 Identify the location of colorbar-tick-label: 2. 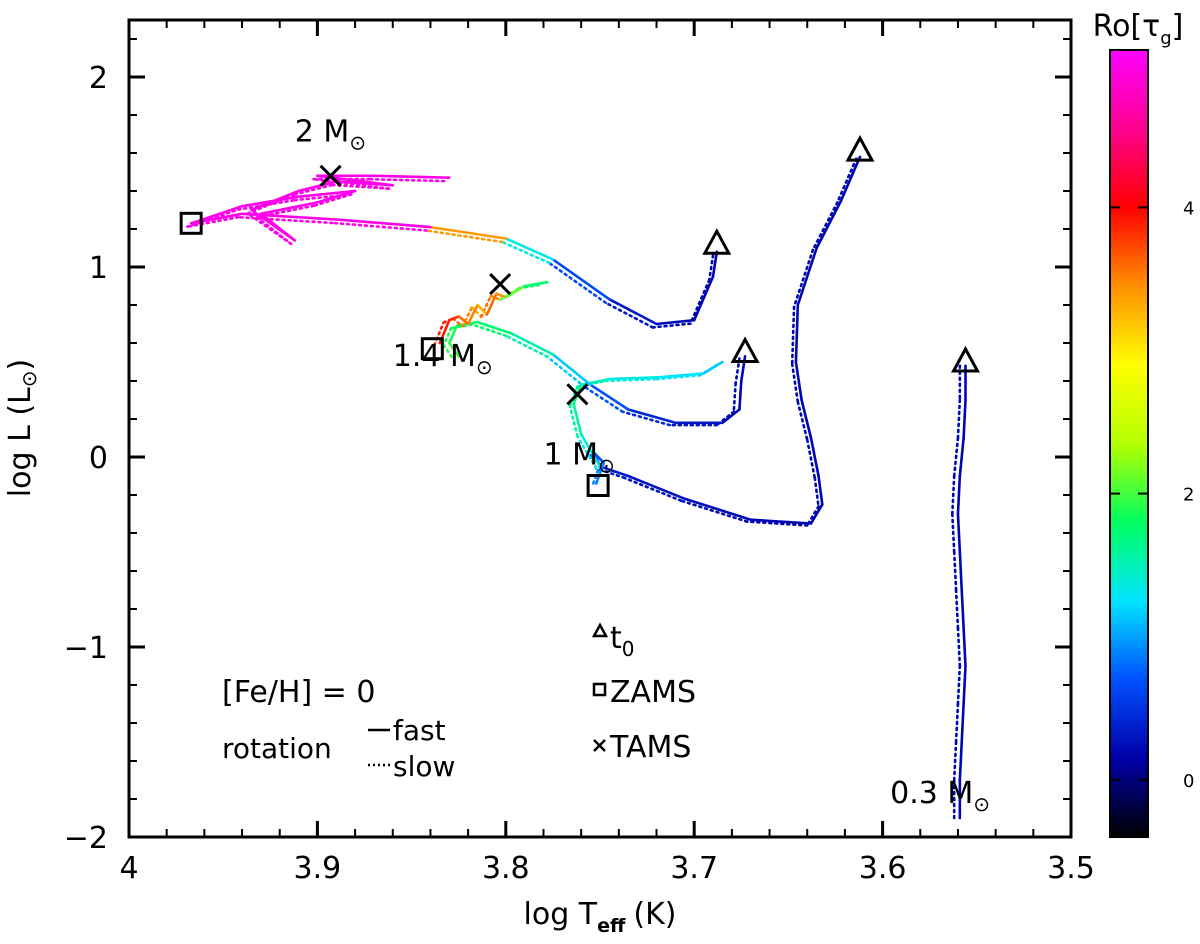
(1188, 495).